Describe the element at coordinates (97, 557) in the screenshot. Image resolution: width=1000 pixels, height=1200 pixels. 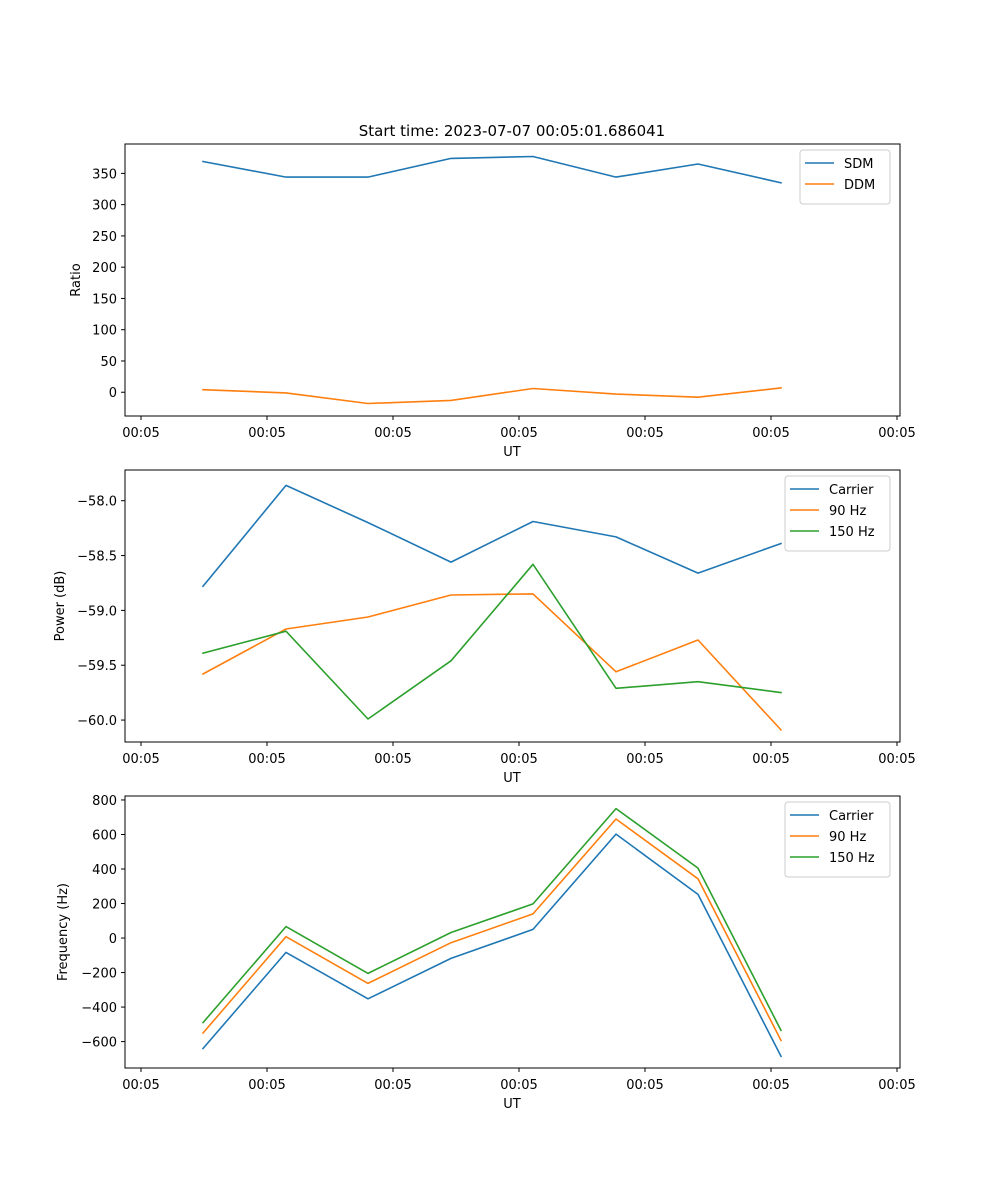
I see `y-tick-label: −58.5` at that location.